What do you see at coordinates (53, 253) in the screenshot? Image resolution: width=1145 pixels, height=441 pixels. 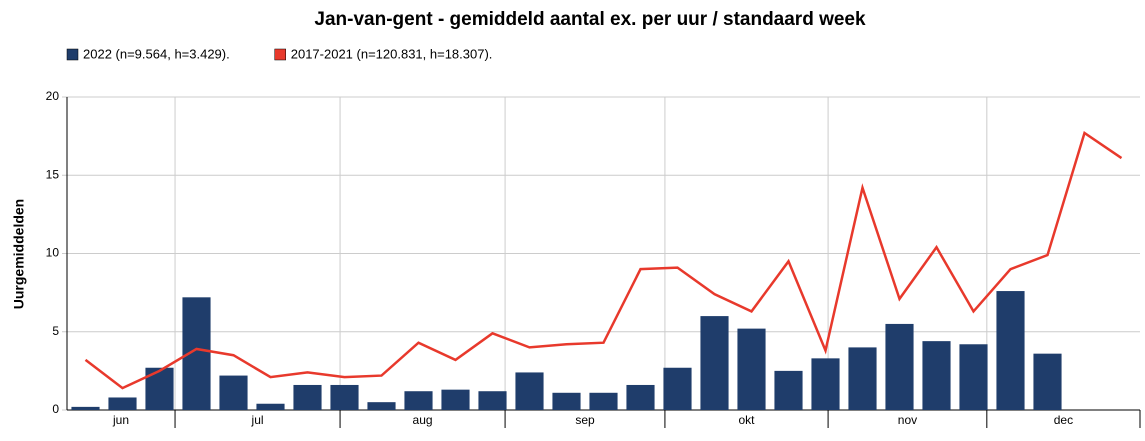 I see `y-tick-label: 10` at bounding box center [53, 253].